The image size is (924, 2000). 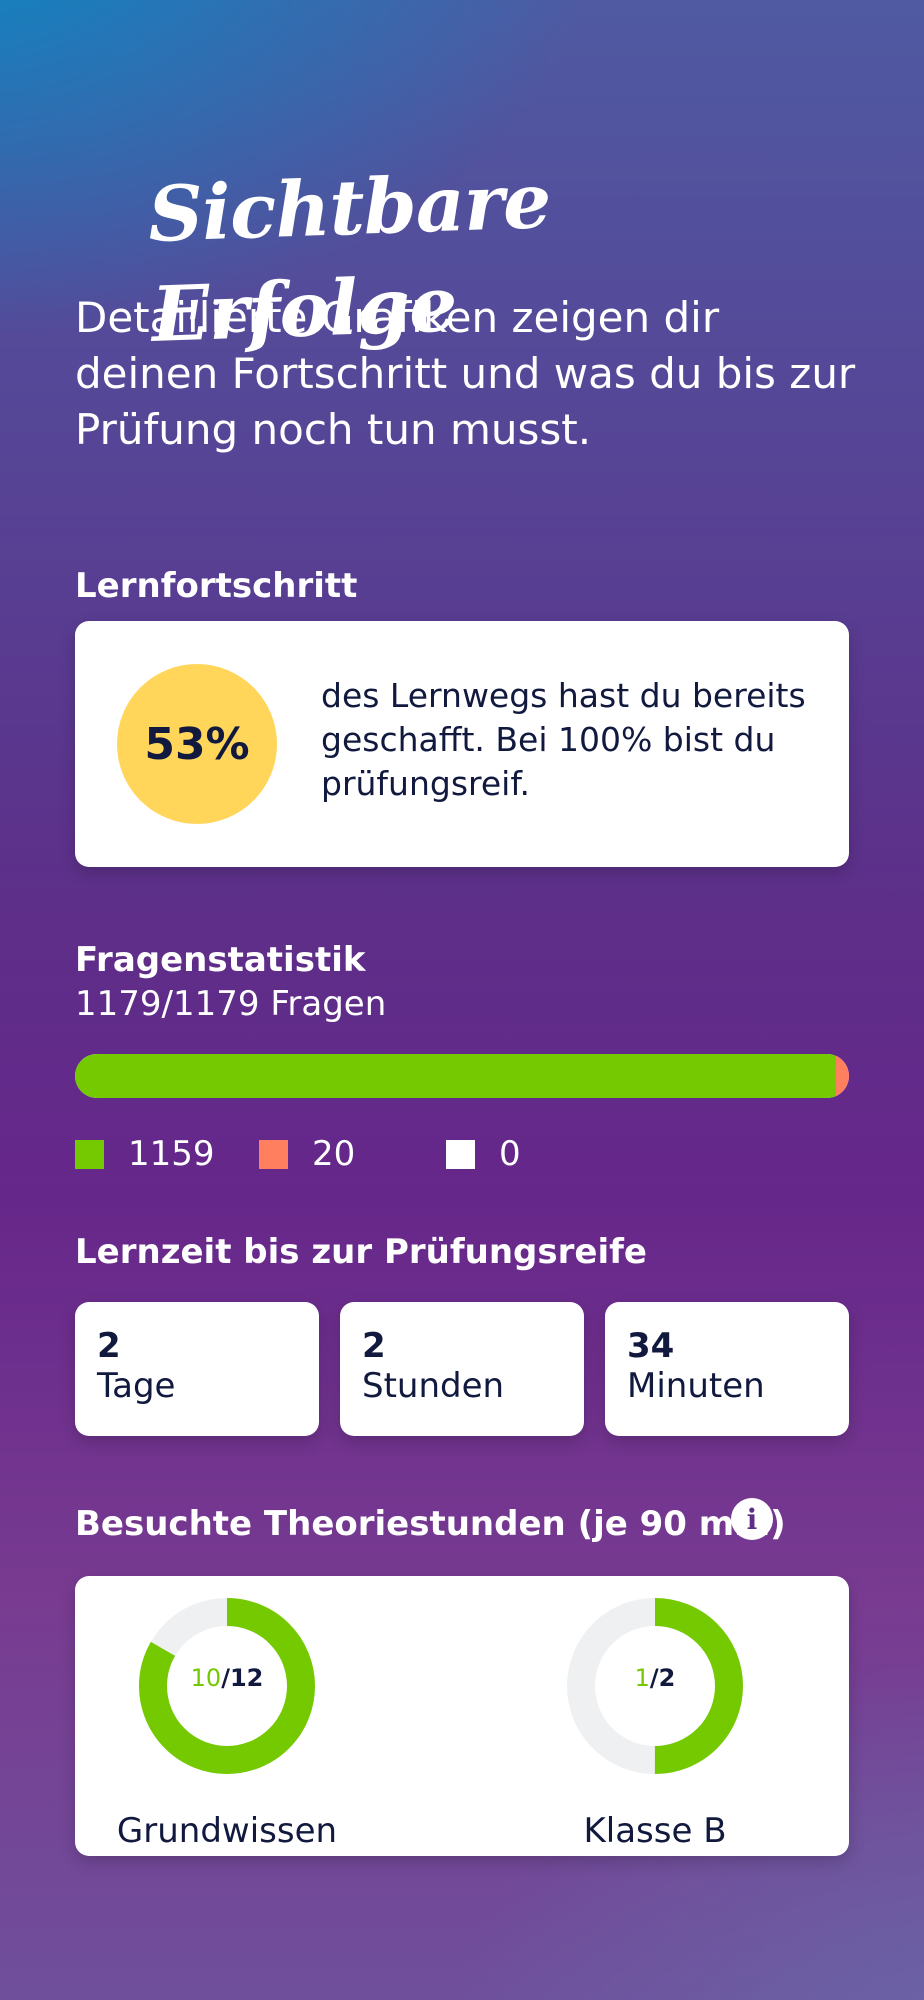 What do you see at coordinates (171, 1154) in the screenshot?
I see `legend-value-correct: 1159` at bounding box center [171, 1154].